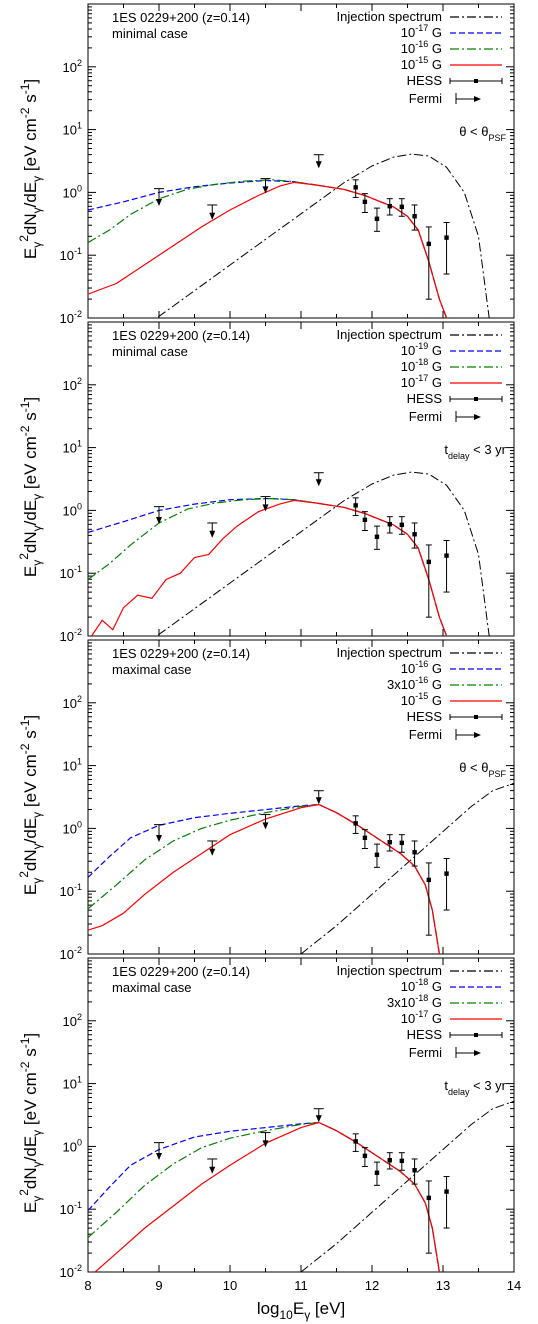  I want to click on case-label: minimal case, so click(150, 351).